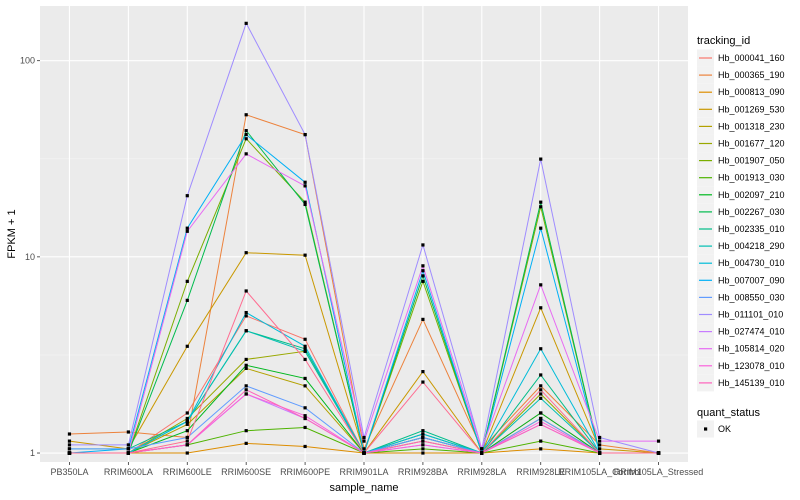 The image size is (800, 500). Describe the element at coordinates (363, 472) in the screenshot. I see `x-tick-label: RRIM901LA` at that location.